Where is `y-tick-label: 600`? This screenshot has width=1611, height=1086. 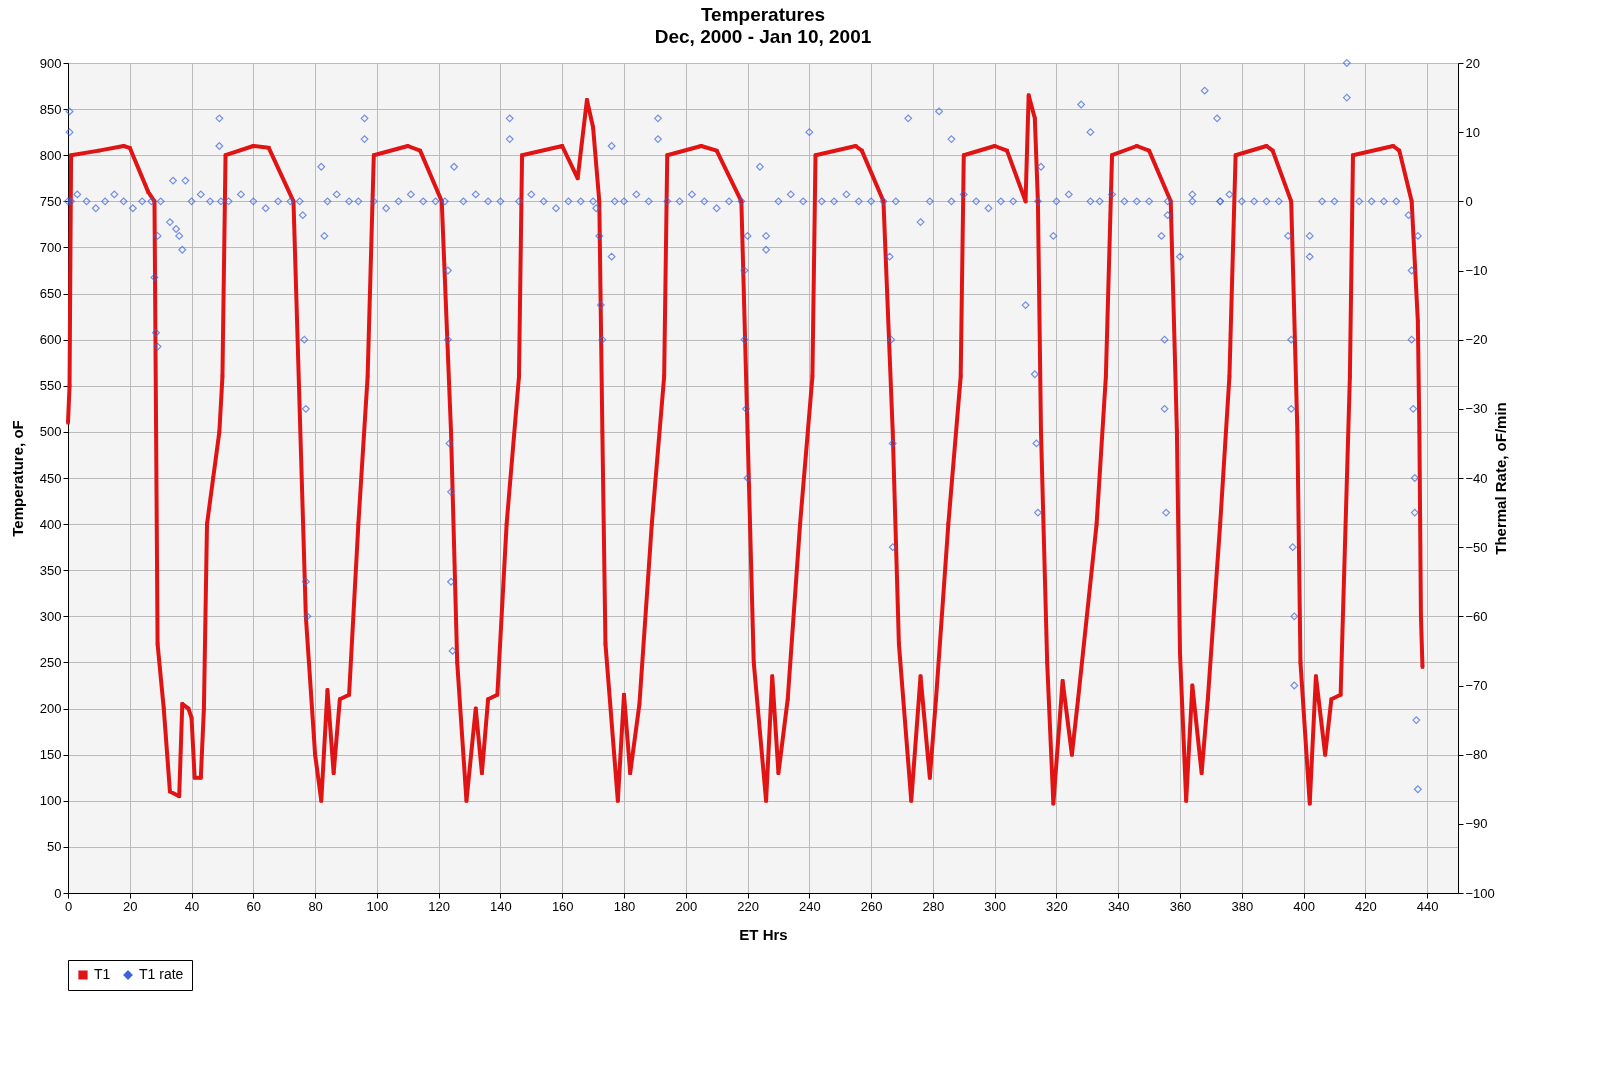
y-tick-label: 600 is located at coordinates (50, 340).